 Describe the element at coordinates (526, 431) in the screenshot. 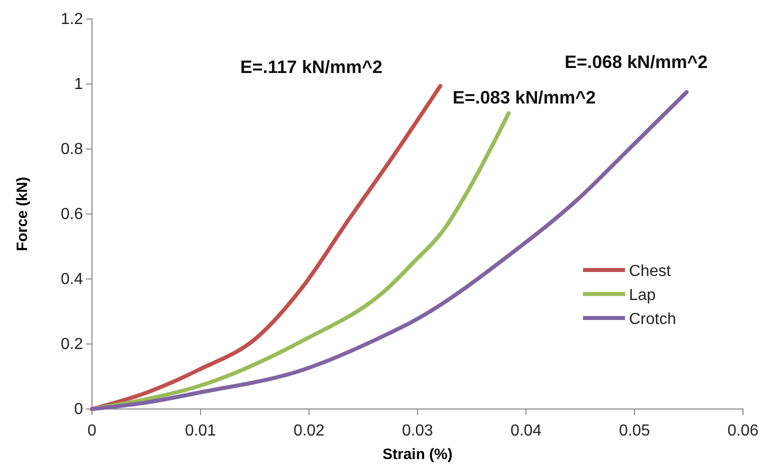

I see `x-tick-label: 0.04` at that location.